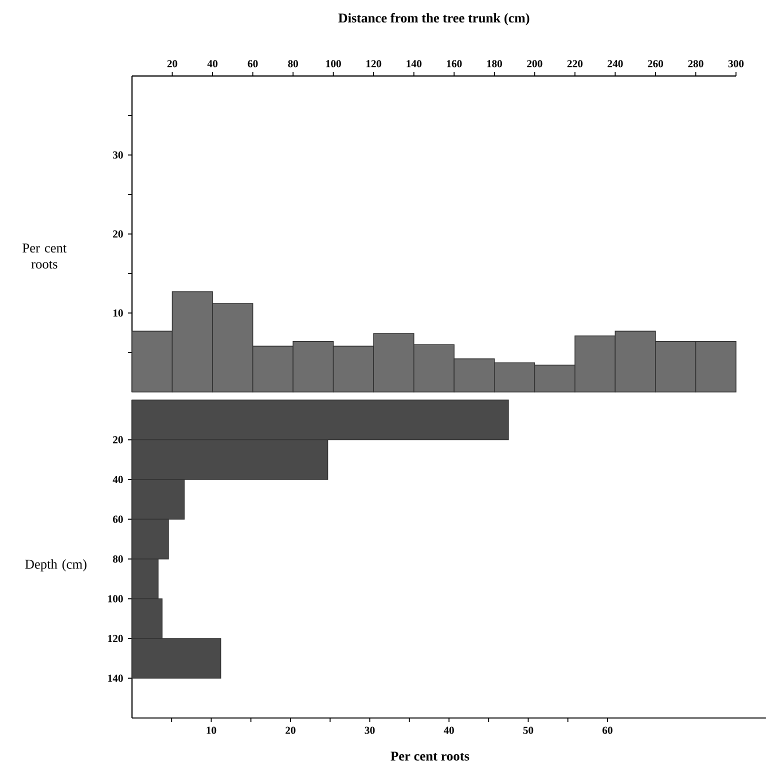 The height and width of the screenshot is (771, 766). Describe the element at coordinates (333, 64) in the screenshot. I see `x-tick-label: 100` at that location.